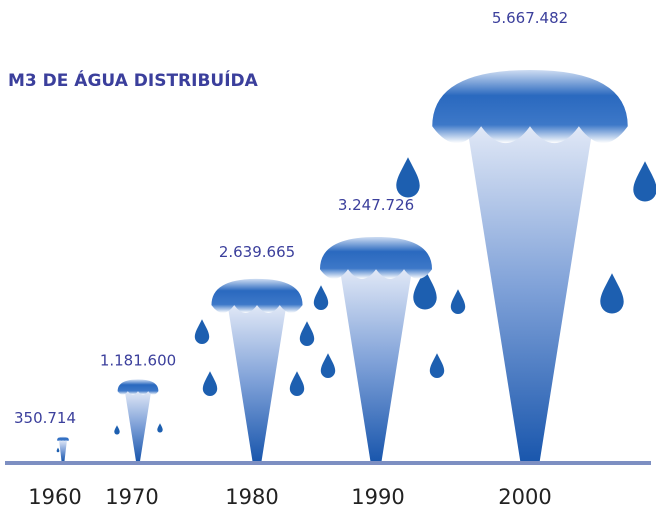  I want to click on x-tick-label: 1980, so click(251, 497).